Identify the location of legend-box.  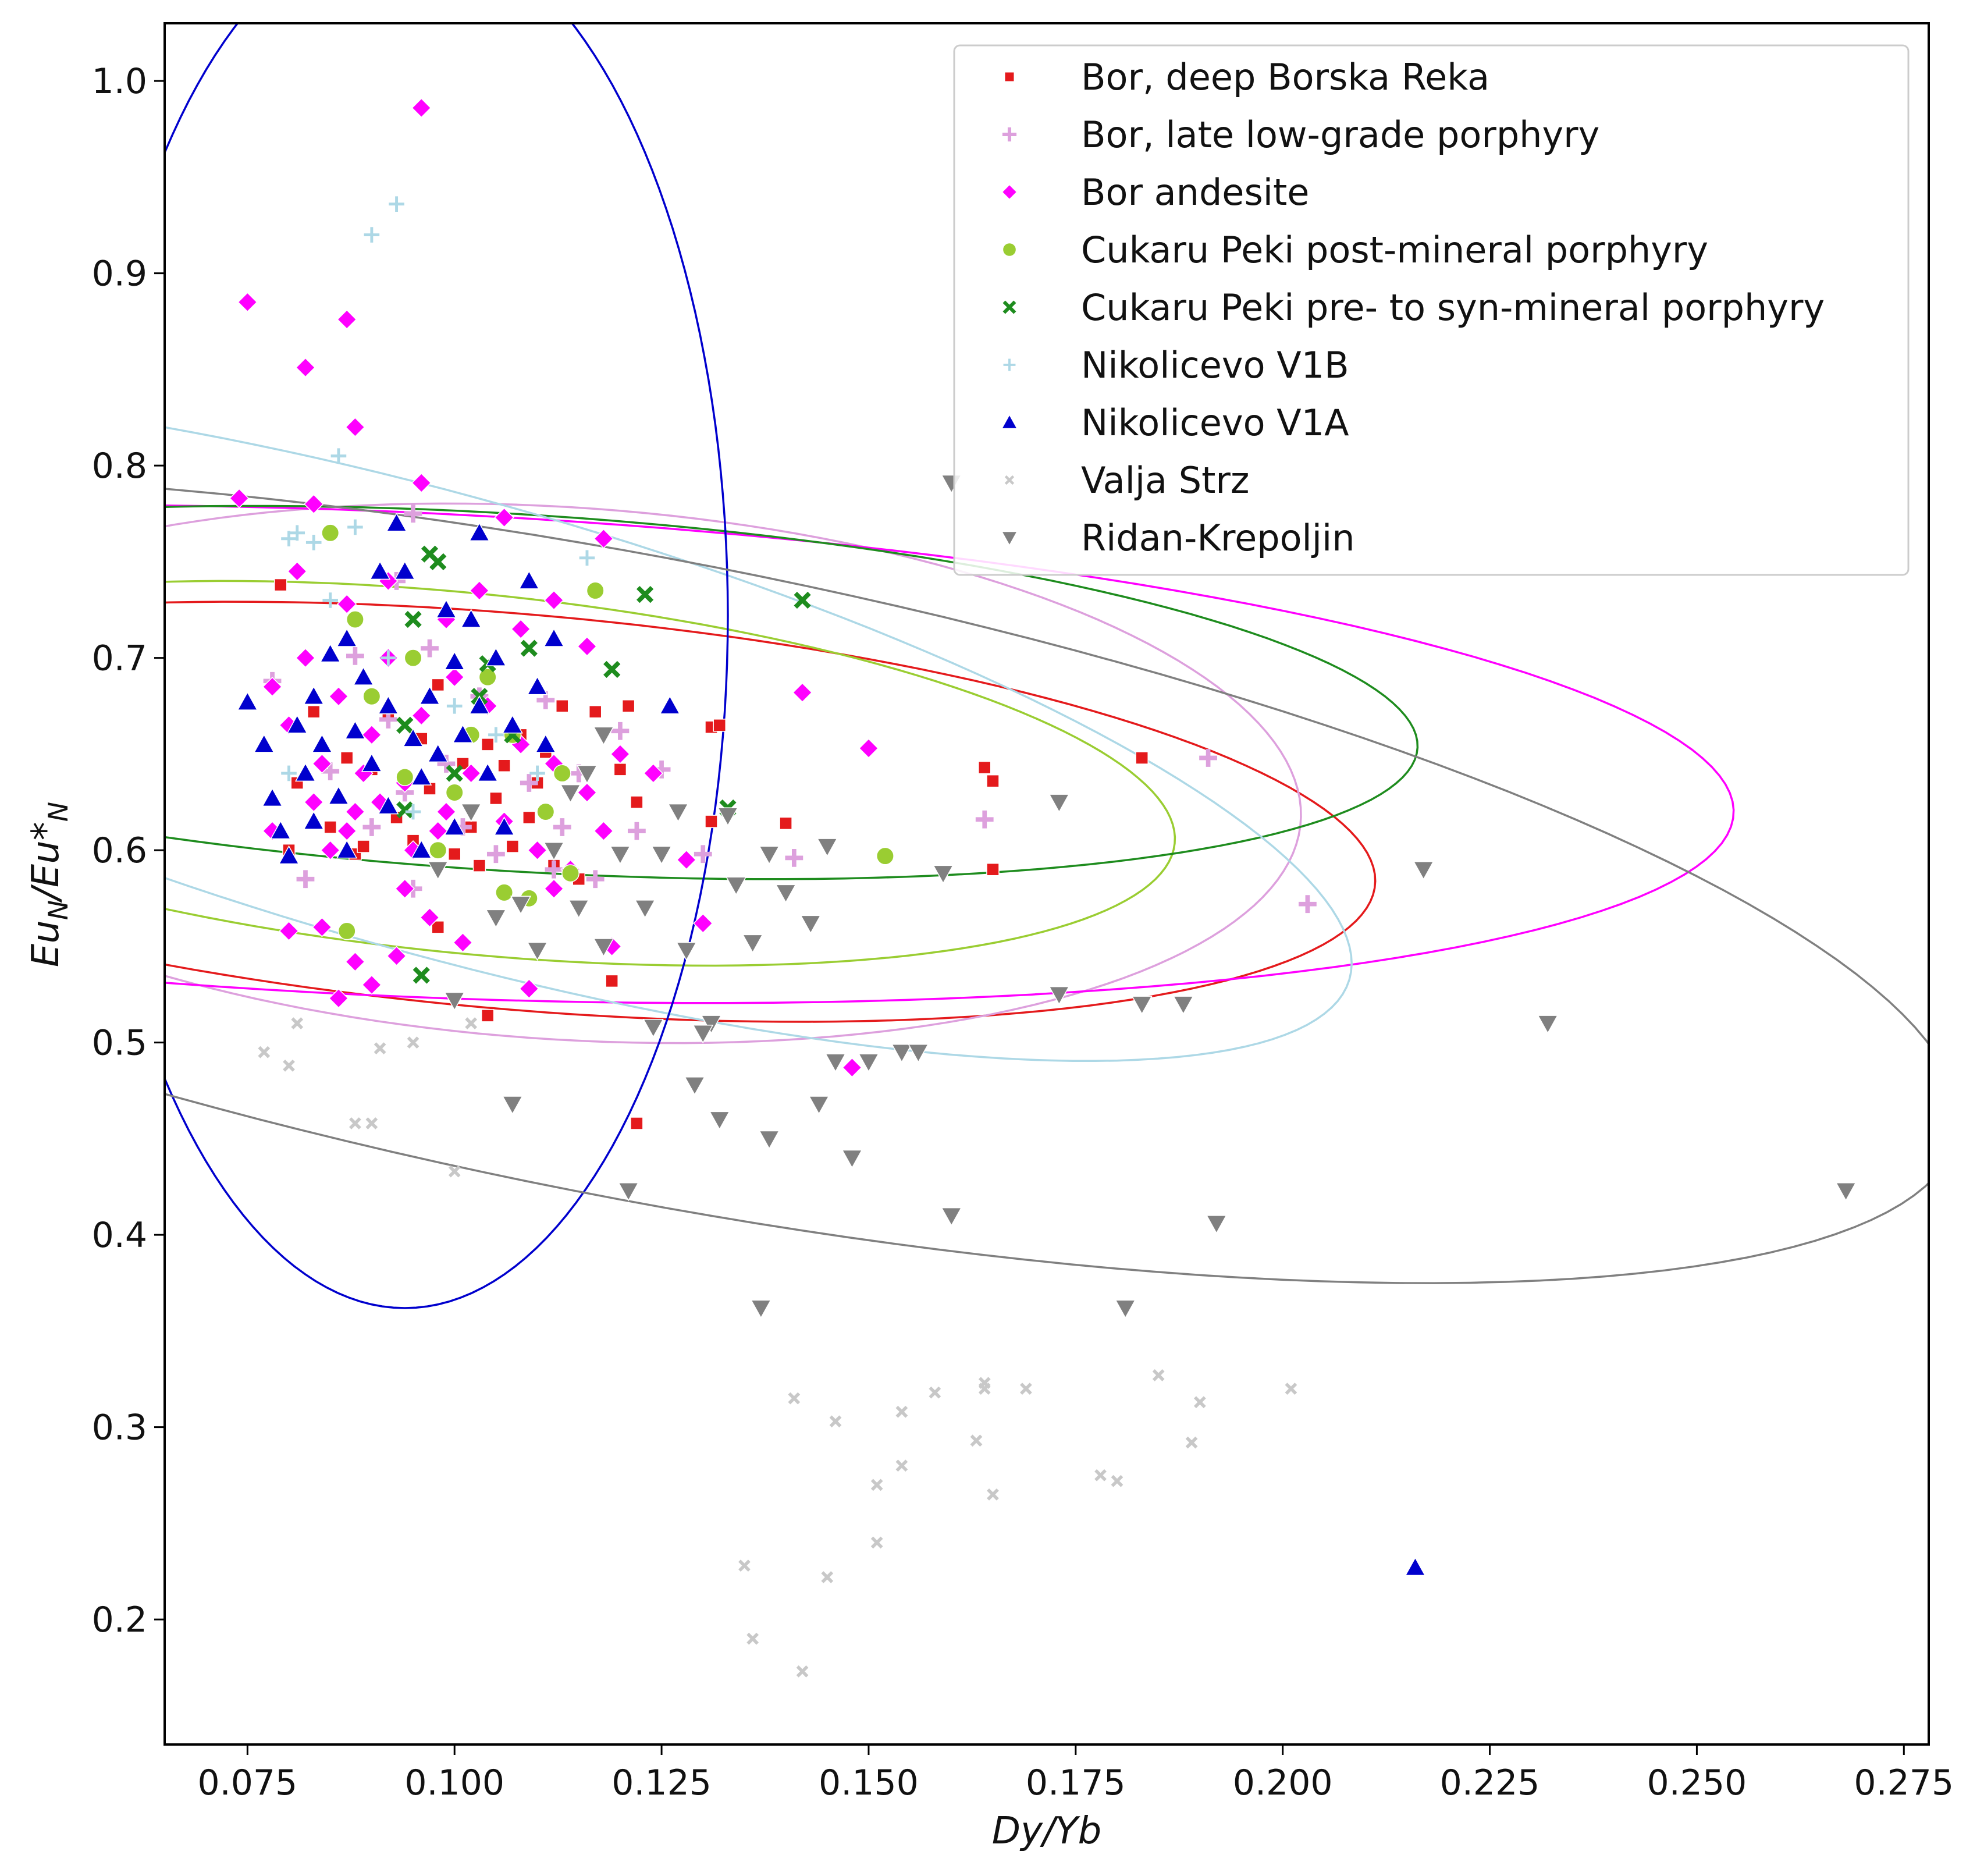
(1431, 310).